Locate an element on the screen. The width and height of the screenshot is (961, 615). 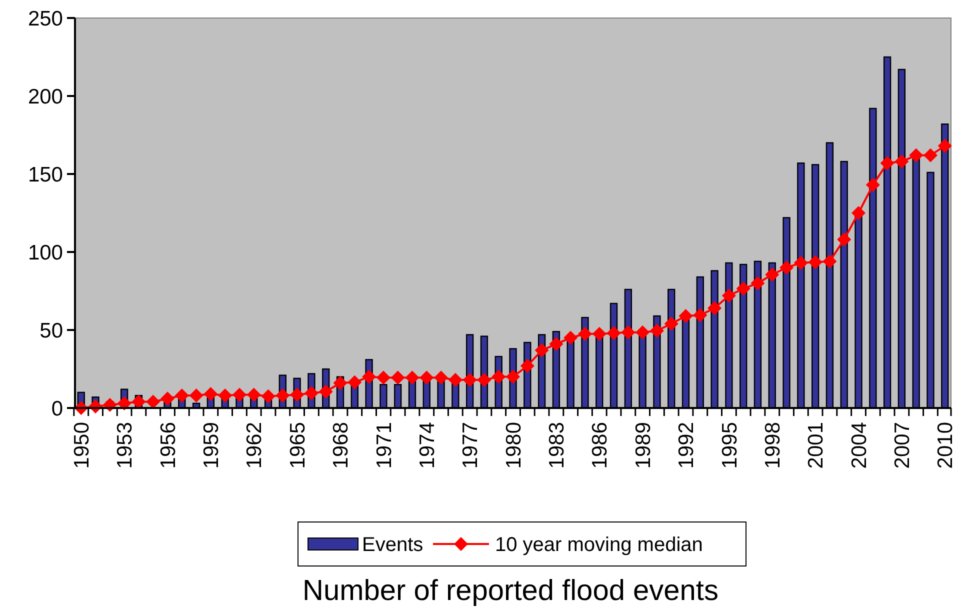
legend-label: Events is located at coordinates (393, 545).